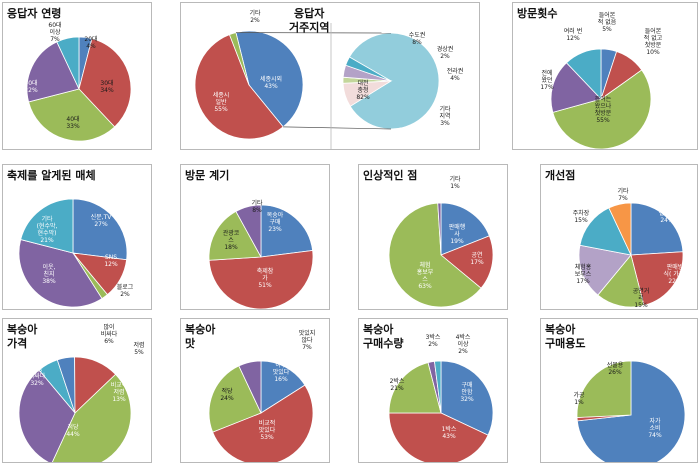  I want to click on pie-c6-slice-판매행-사, so click(465, 229).